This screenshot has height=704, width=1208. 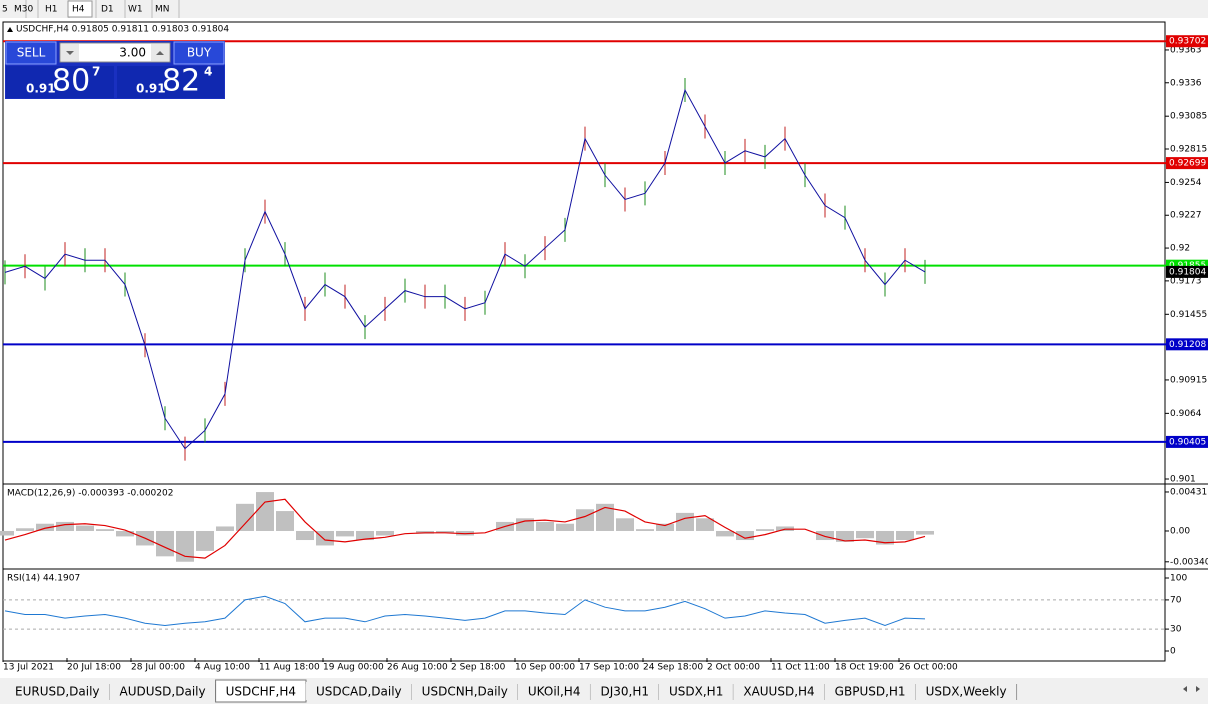 I want to click on bid-box, so click(x=60, y=82).